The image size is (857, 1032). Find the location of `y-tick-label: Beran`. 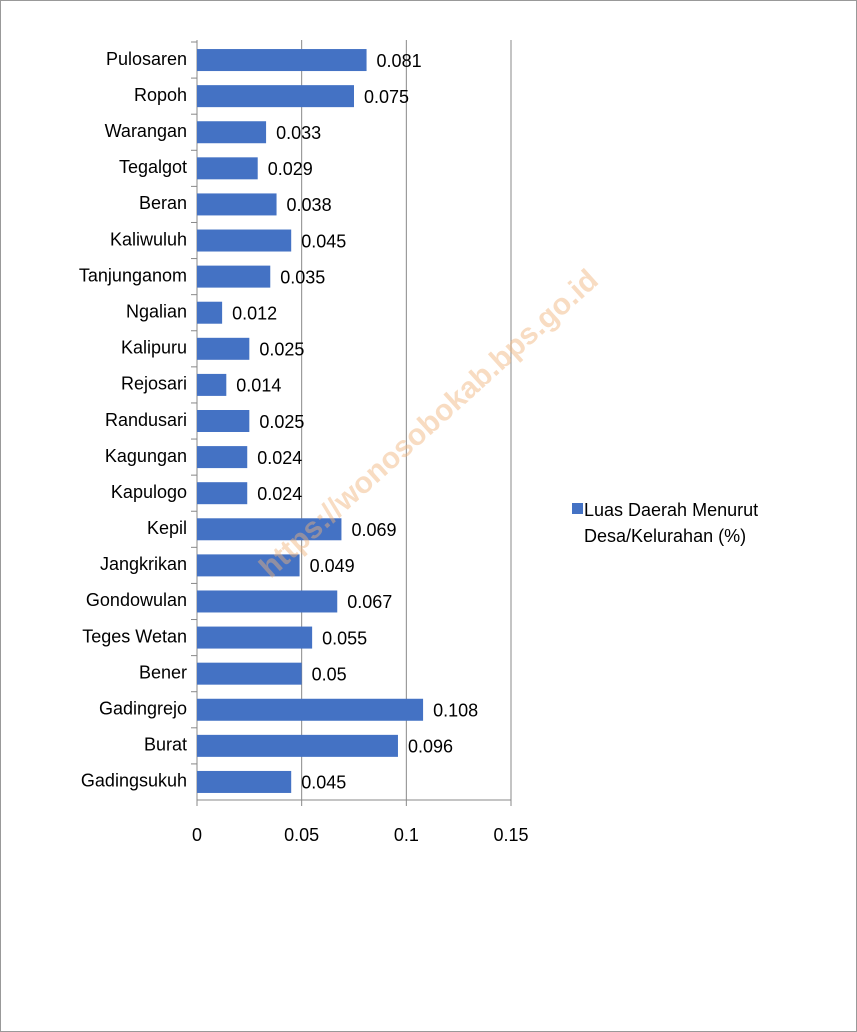

y-tick-label: Beran is located at coordinates (163, 203).